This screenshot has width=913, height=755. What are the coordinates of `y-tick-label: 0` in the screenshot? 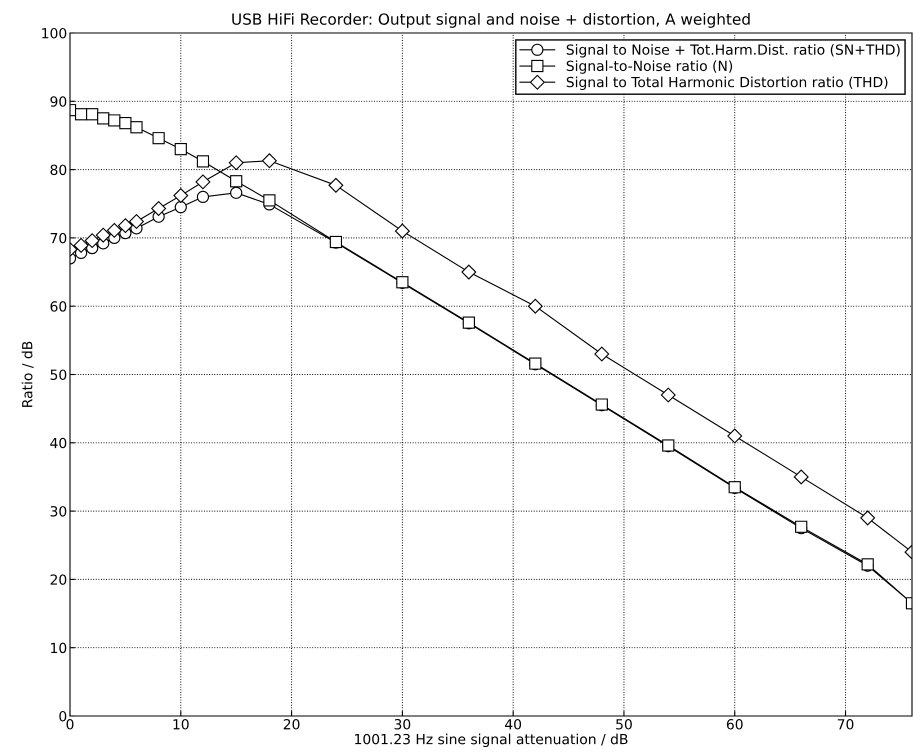 It's located at (62, 716).